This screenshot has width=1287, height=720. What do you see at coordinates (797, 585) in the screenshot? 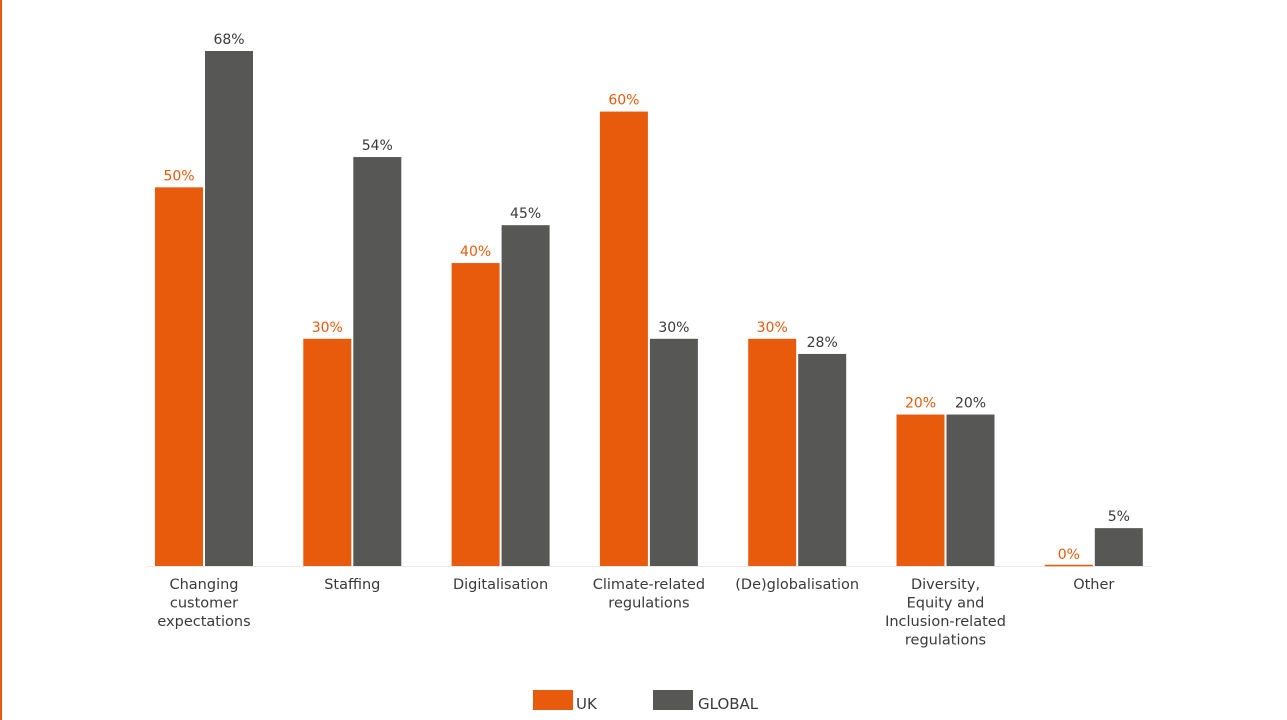
I see `category-label-4-line-0: (De)globalisation` at bounding box center [797, 585].